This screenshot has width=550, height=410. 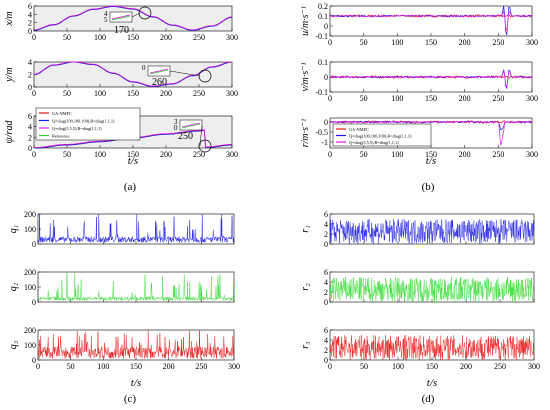 What do you see at coordinates (305, 133) in the screenshot?
I see `y-axis-label: r/m·s⁻¹` at bounding box center [305, 133].